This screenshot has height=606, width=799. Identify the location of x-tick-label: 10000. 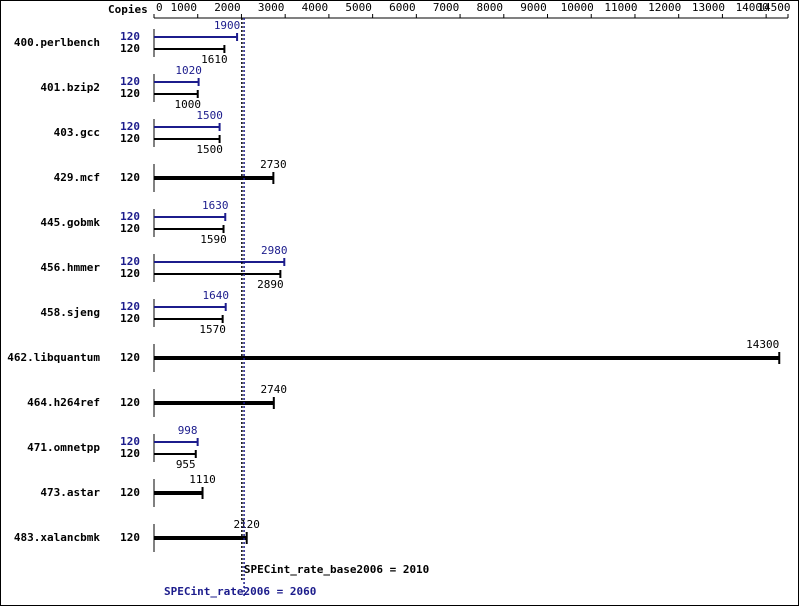
(577, 7).